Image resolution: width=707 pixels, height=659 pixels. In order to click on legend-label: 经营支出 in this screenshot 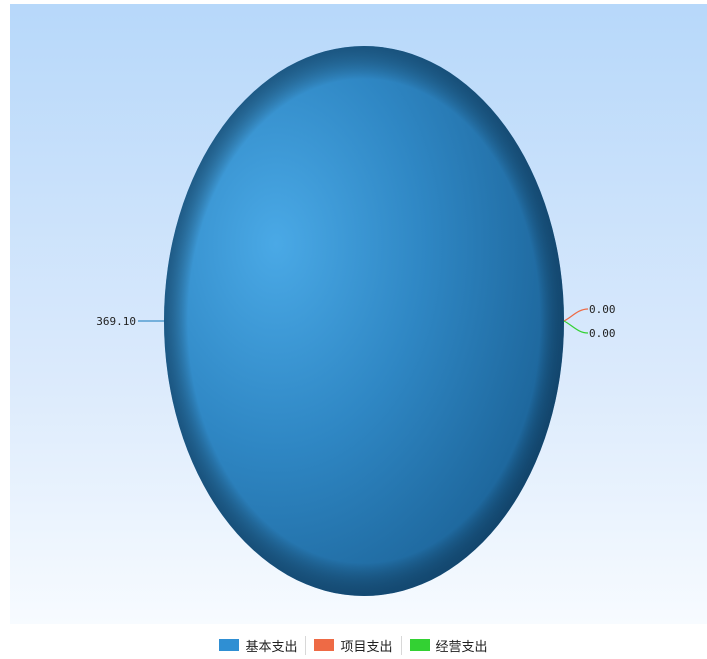, I will do `click(461, 647)`.